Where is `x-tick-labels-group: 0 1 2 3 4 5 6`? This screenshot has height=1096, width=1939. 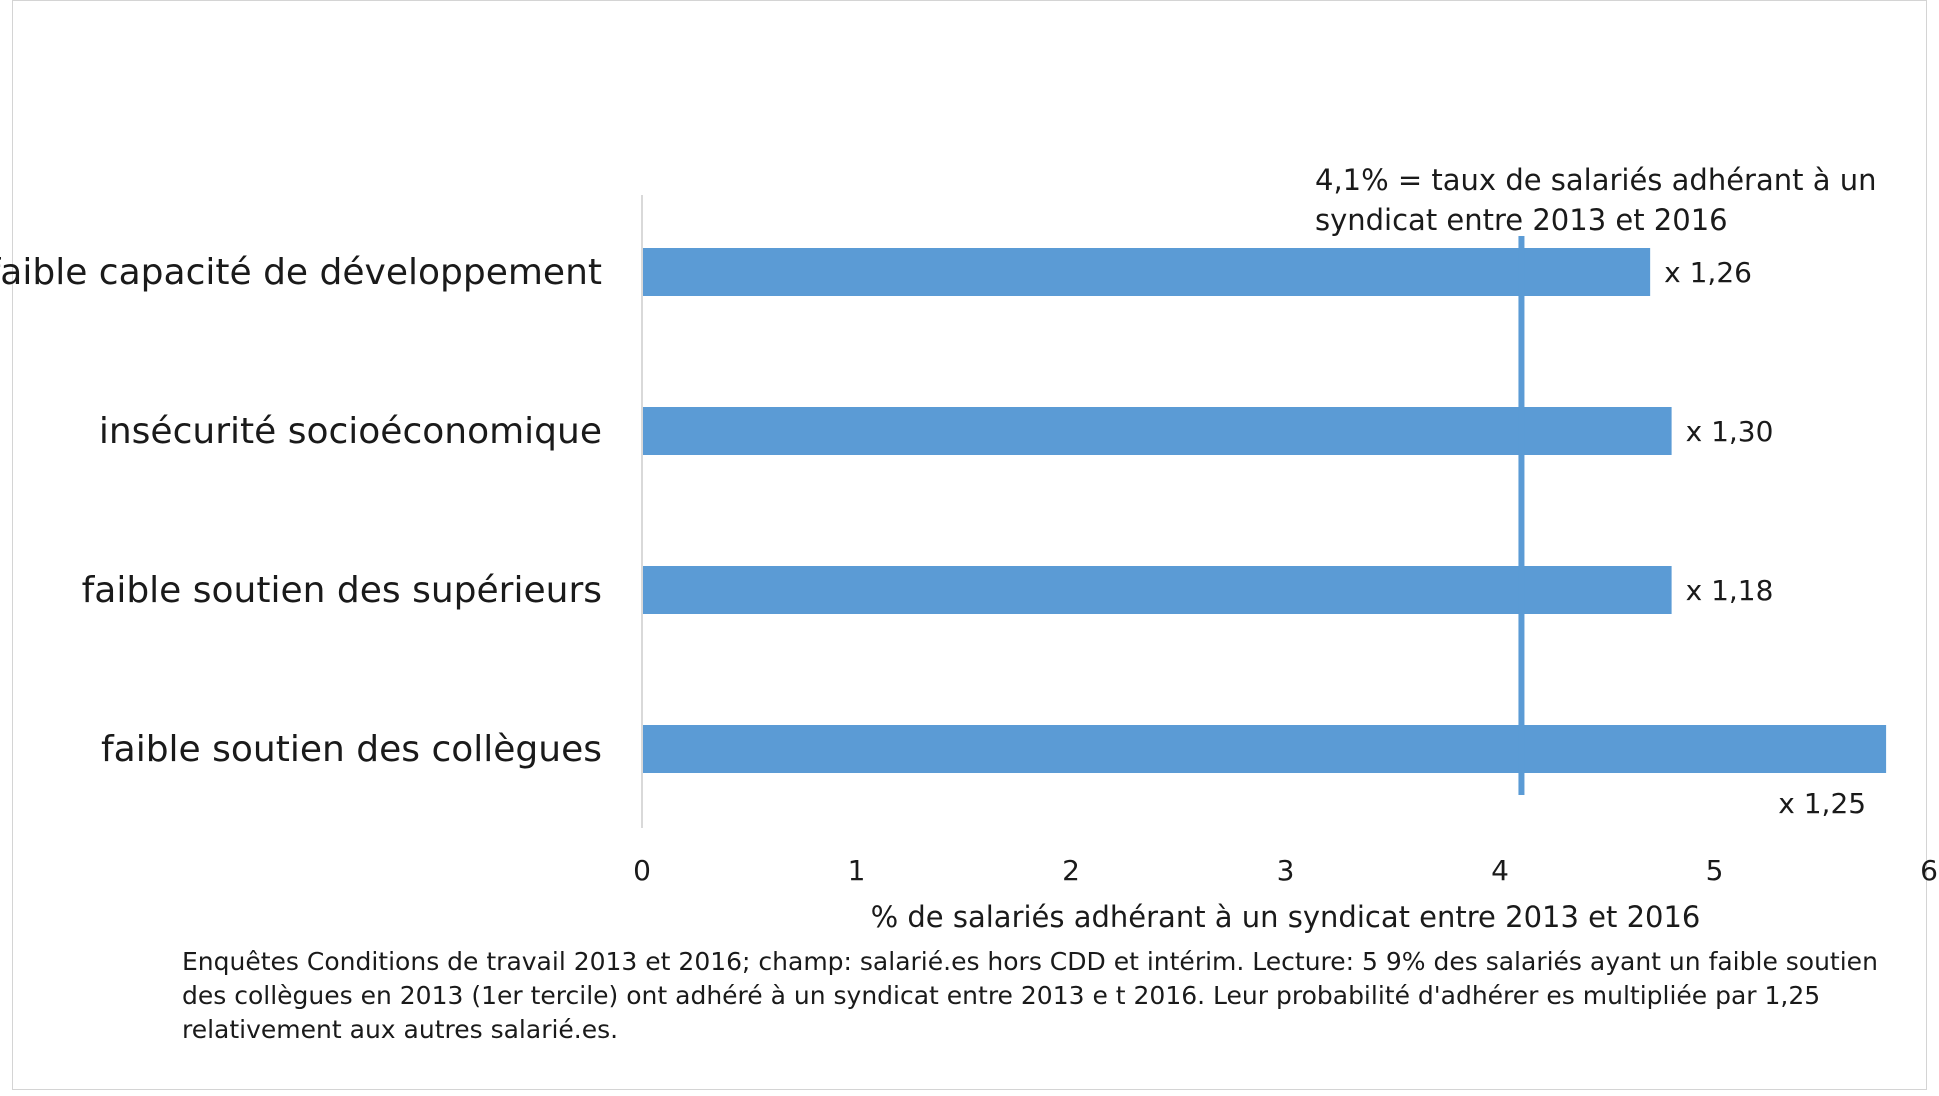 x-tick-labels-group: 0 1 2 3 4 5 6 is located at coordinates (1285, 870).